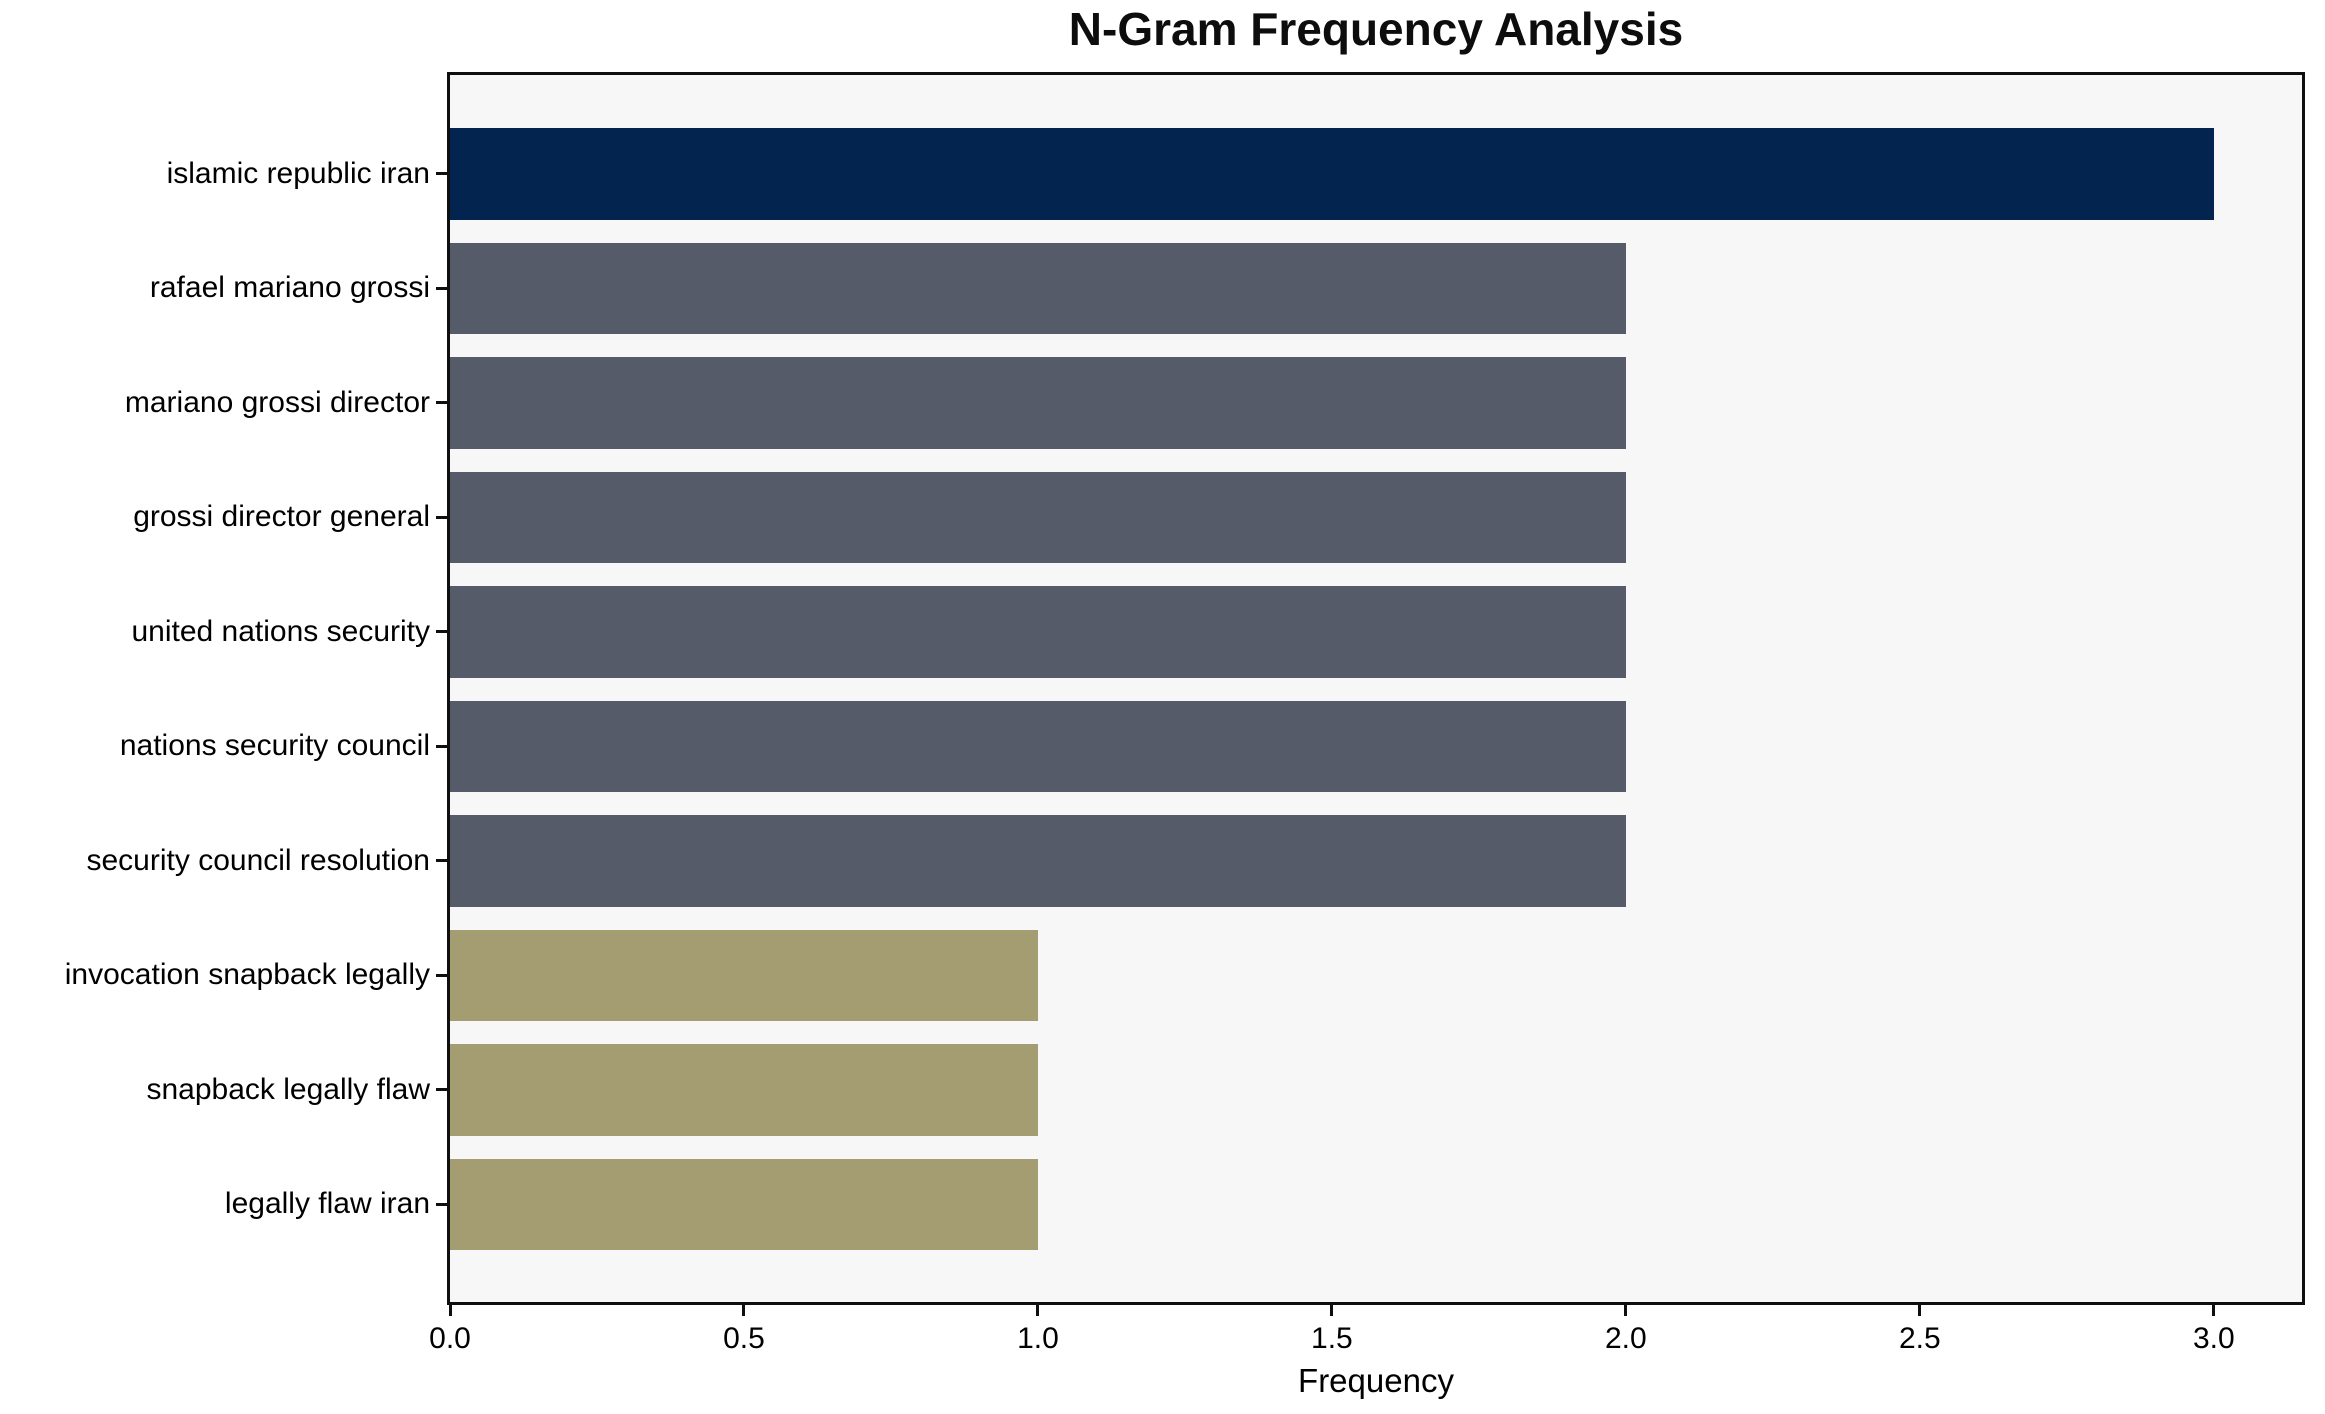 Image resolution: width=2325 pixels, height=1414 pixels. What do you see at coordinates (744, 1090) in the screenshot?
I see `bar-snapback-legally-flaw` at bounding box center [744, 1090].